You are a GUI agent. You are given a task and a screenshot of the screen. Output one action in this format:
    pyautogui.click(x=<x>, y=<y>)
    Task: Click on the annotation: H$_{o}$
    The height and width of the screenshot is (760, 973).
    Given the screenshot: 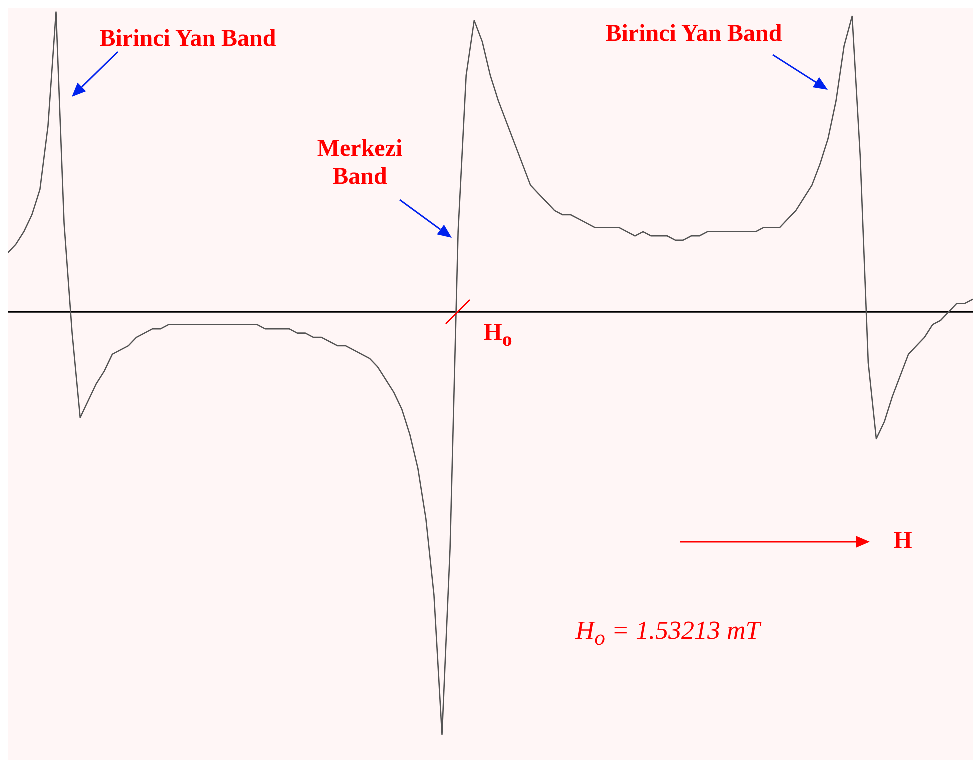 What is the action you would take?
    pyautogui.click(x=498, y=336)
    